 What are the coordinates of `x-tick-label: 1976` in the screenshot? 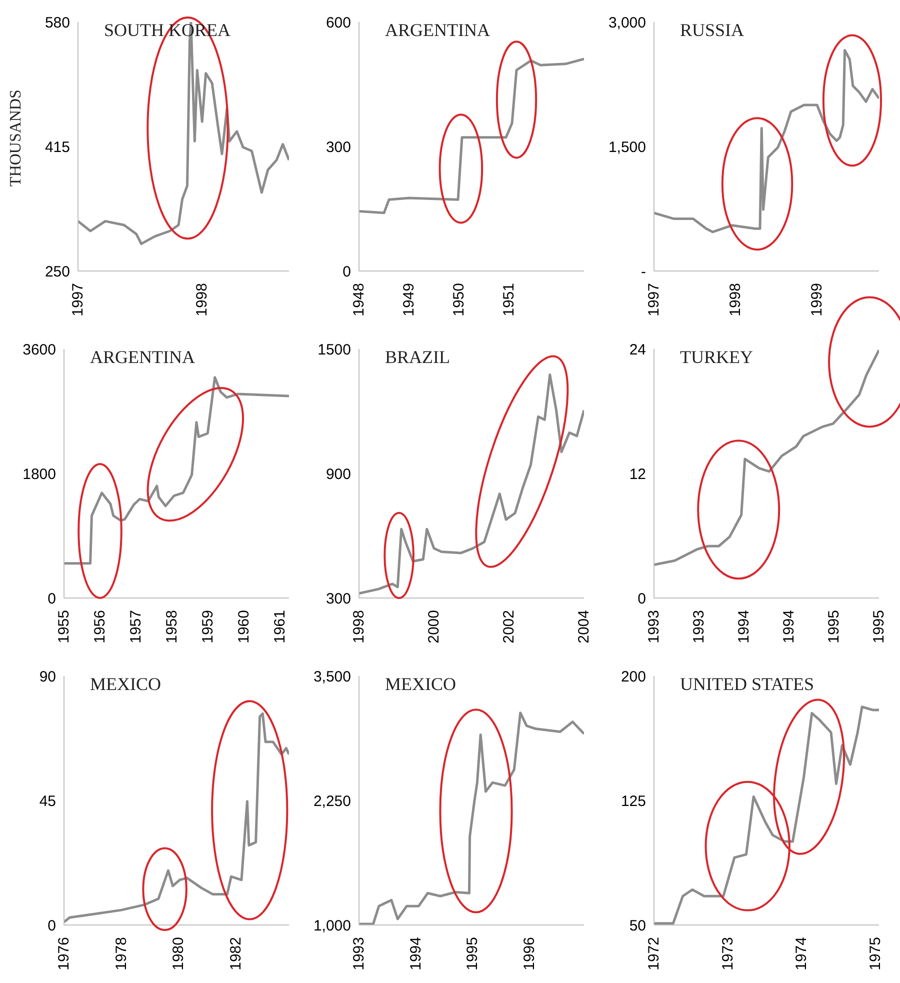 It's located at (64, 953).